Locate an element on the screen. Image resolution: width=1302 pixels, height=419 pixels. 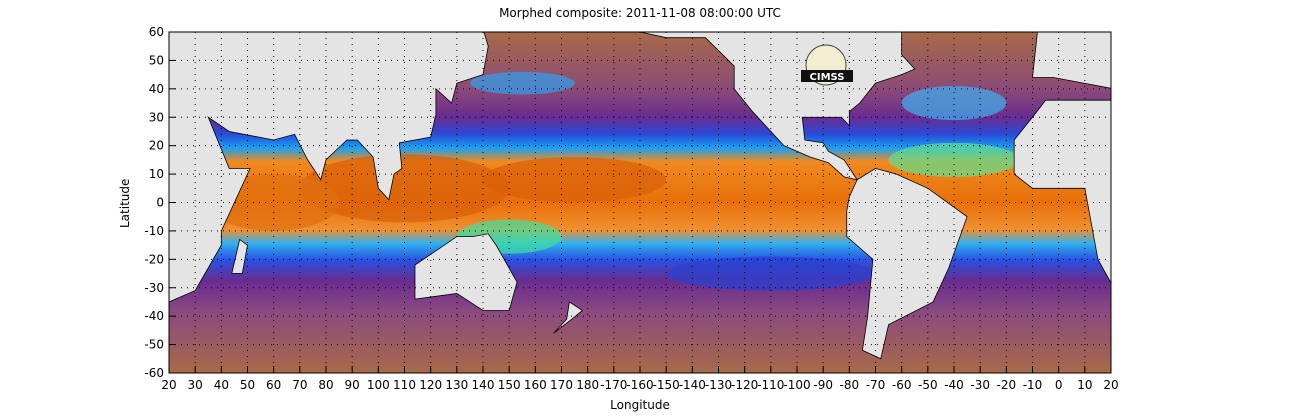
x-tick-label: -40 is located at coordinates (954, 385).